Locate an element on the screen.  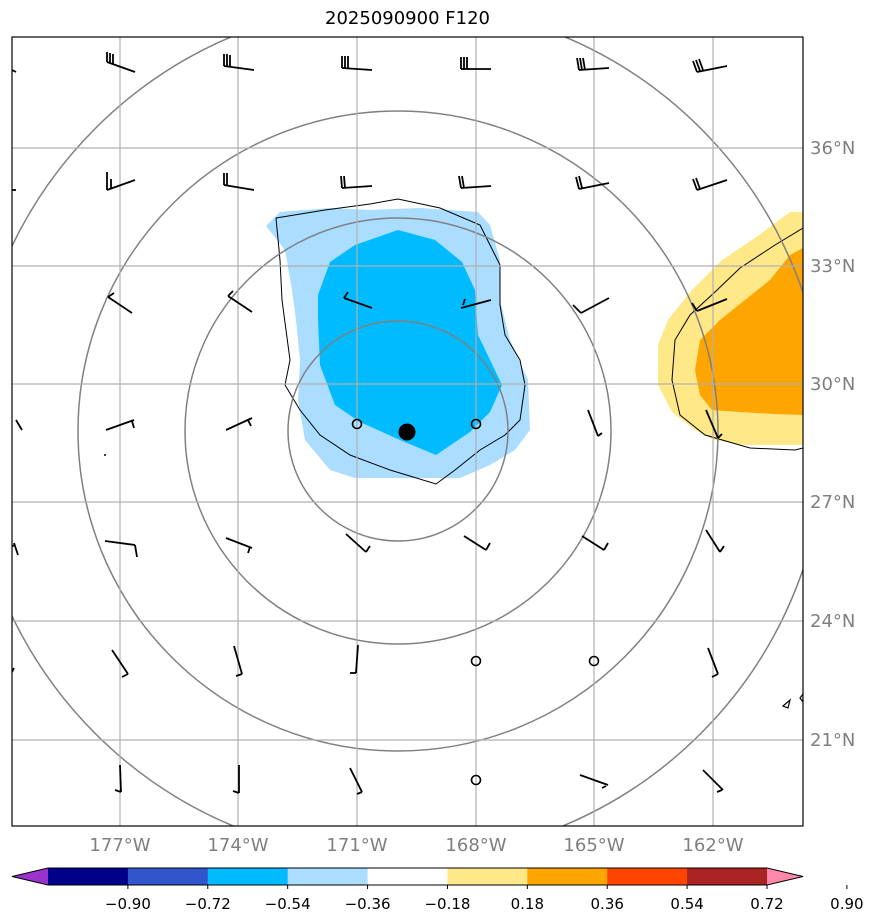
lon-label: 171°W is located at coordinates (356, 845).